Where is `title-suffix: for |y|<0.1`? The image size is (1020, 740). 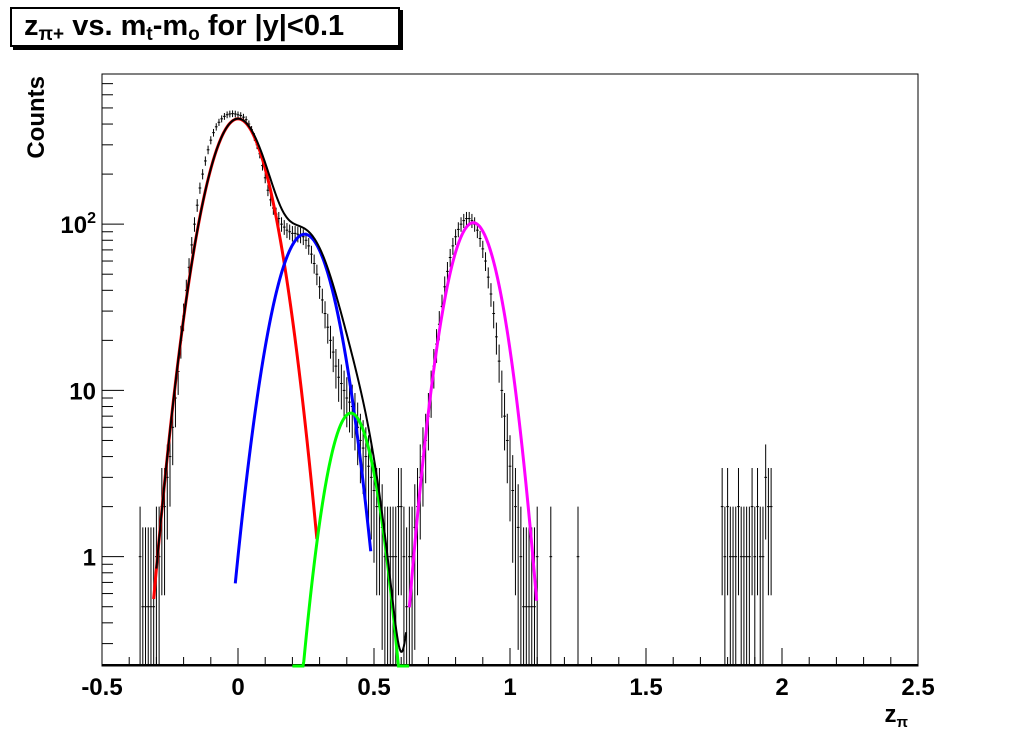 title-suffix: for |y|<0.1 is located at coordinates (272, 26).